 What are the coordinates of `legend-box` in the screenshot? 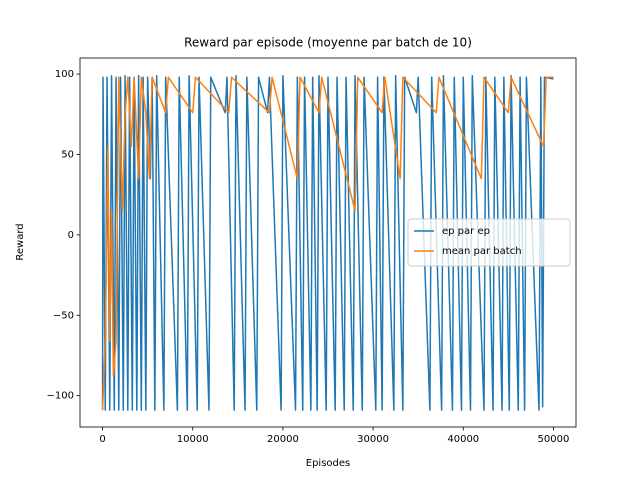 It's located at (489, 242).